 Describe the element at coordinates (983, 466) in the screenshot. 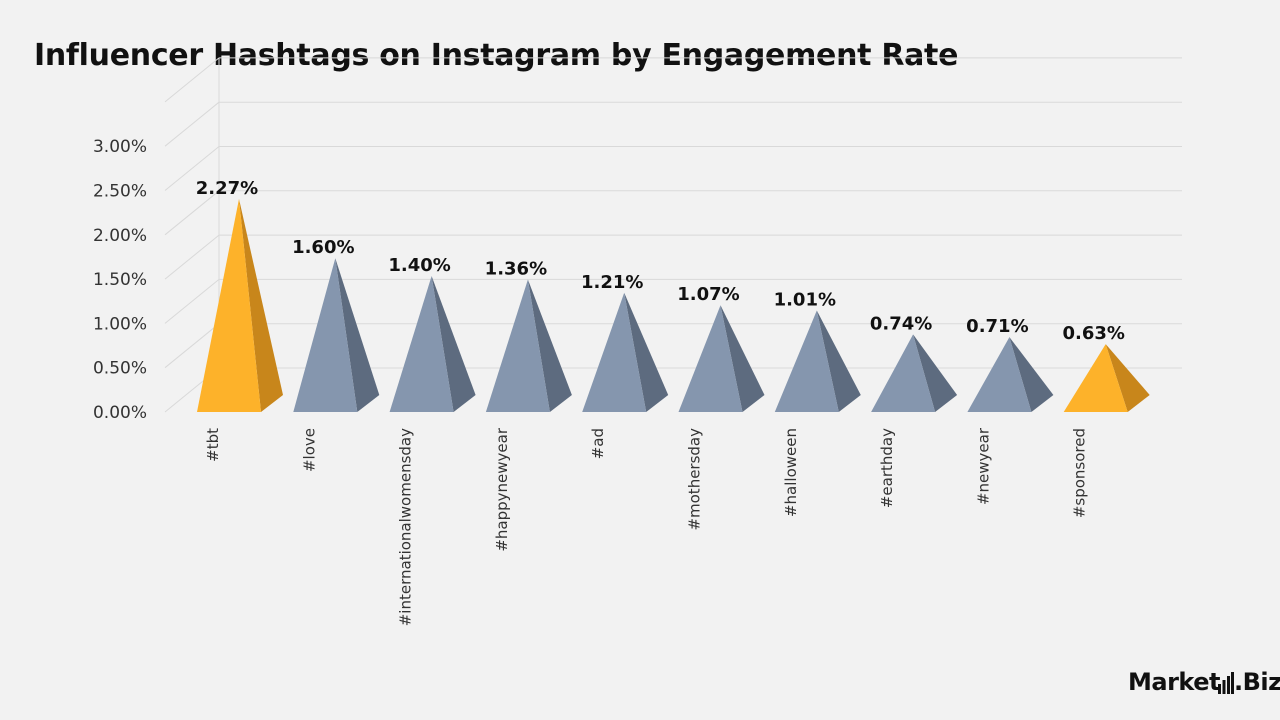

I see `x-tick-label: #newyear` at that location.